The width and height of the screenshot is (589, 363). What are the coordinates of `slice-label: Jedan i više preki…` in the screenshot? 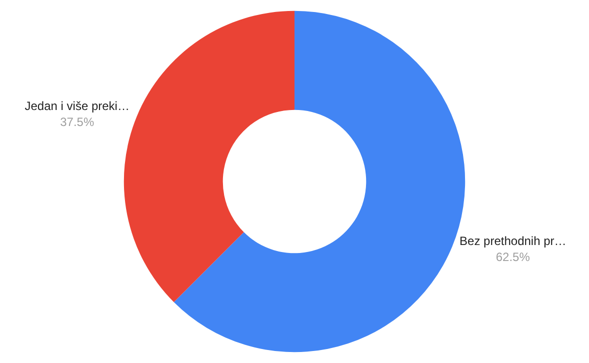 It's located at (77, 106).